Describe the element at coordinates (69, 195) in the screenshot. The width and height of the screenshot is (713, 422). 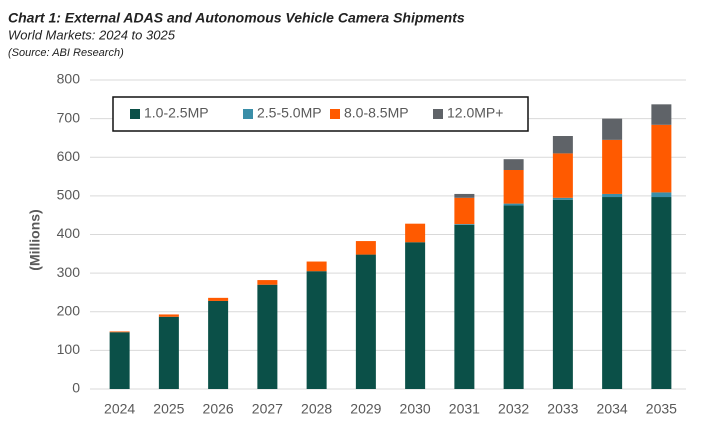
I see `y-tick-label: 500` at that location.